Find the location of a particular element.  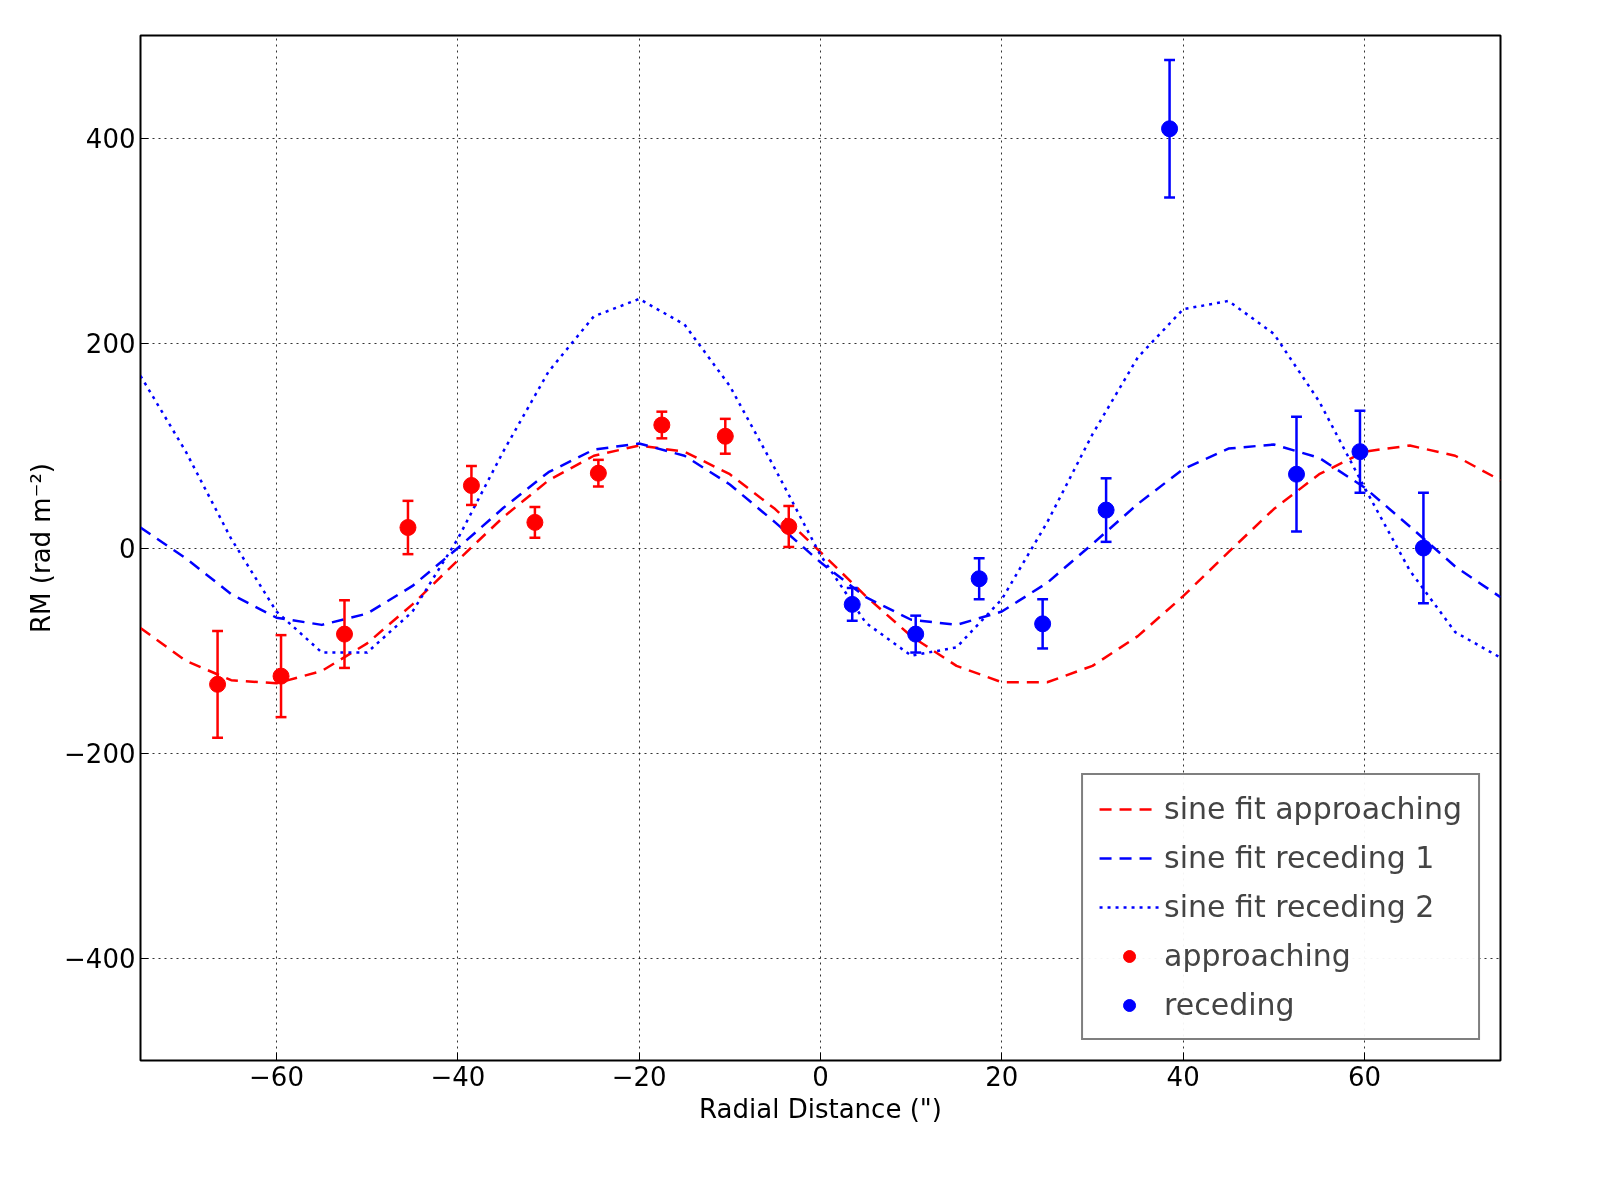

x-tick-label: −20 is located at coordinates (639, 1076).